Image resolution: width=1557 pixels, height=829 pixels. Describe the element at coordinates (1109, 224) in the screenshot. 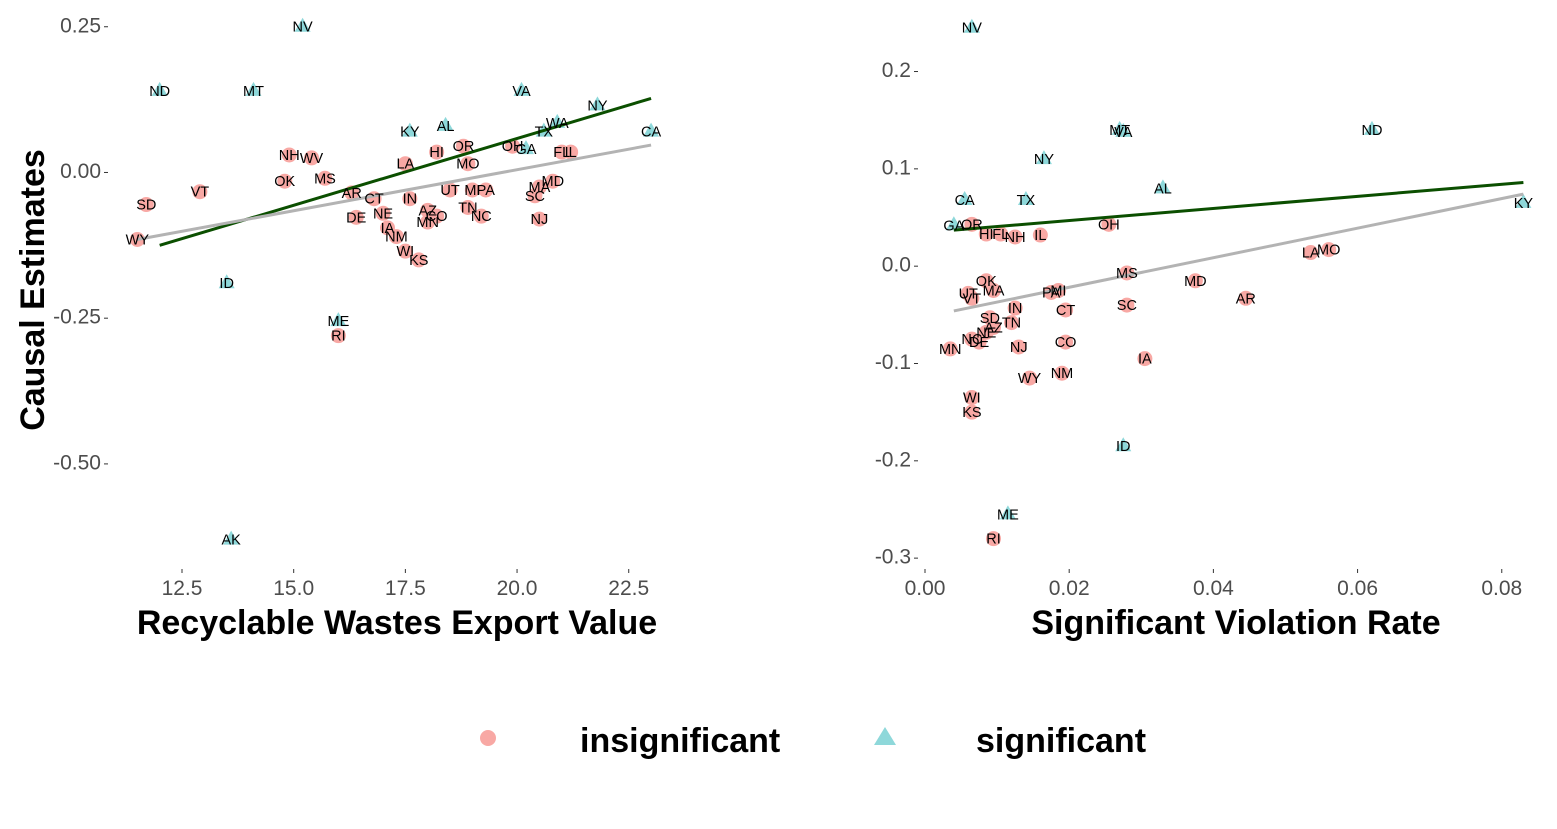

I see `point-insignificant-oh` at that location.